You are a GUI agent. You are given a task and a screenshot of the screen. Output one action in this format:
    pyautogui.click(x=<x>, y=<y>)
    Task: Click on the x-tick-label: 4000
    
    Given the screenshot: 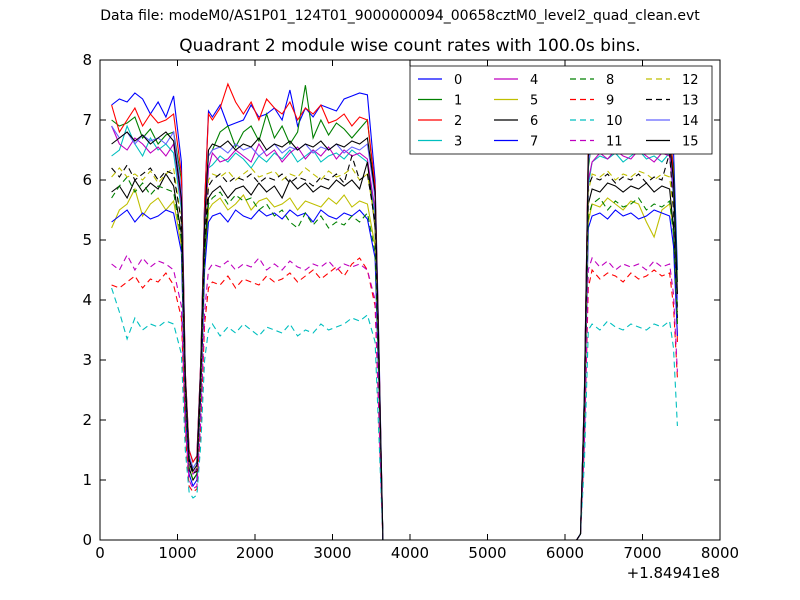 What is the action you would take?
    pyautogui.click(x=410, y=553)
    